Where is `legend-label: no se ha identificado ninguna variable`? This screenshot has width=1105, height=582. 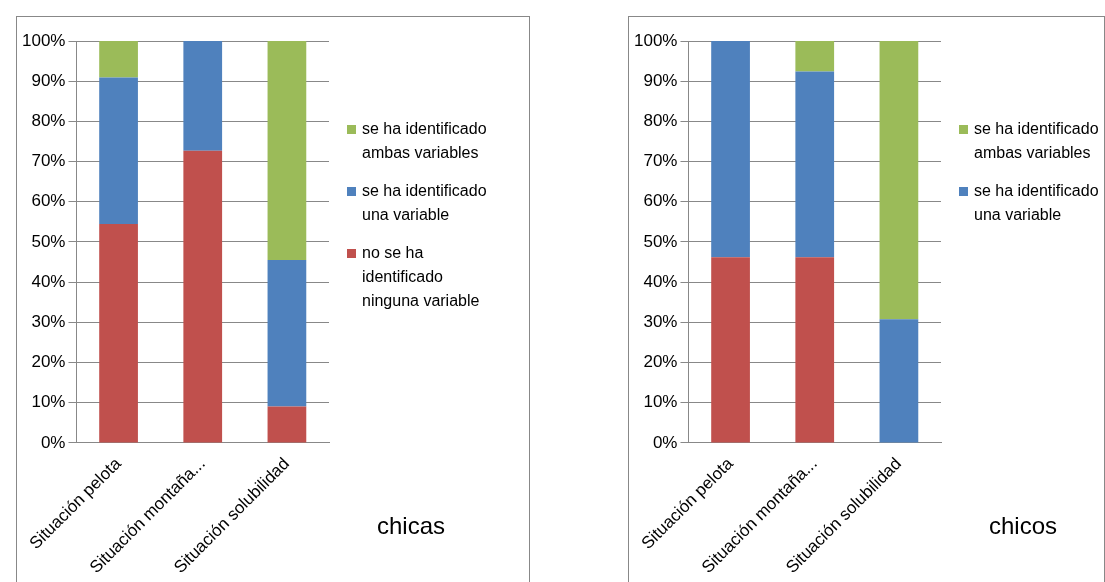 legend-label: no se ha identificado ninguna variable is located at coordinates (421, 277).